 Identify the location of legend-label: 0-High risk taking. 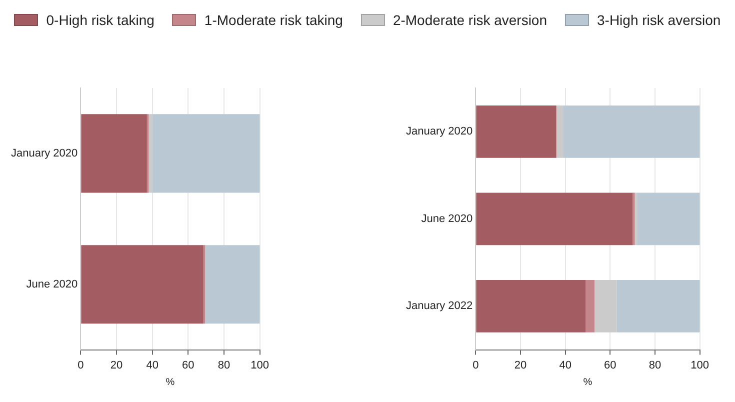
(100, 20).